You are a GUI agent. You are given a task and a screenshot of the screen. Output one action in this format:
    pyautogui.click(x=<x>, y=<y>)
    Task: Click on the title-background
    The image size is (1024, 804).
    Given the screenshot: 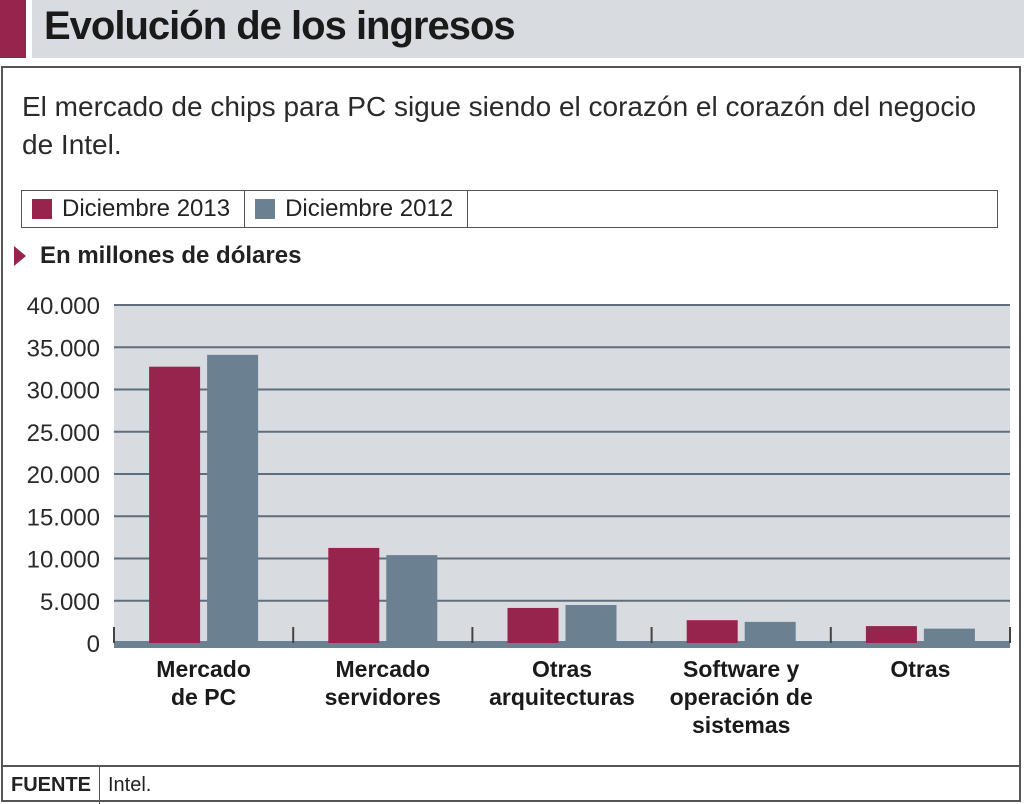 What is the action you would take?
    pyautogui.click(x=528, y=29)
    